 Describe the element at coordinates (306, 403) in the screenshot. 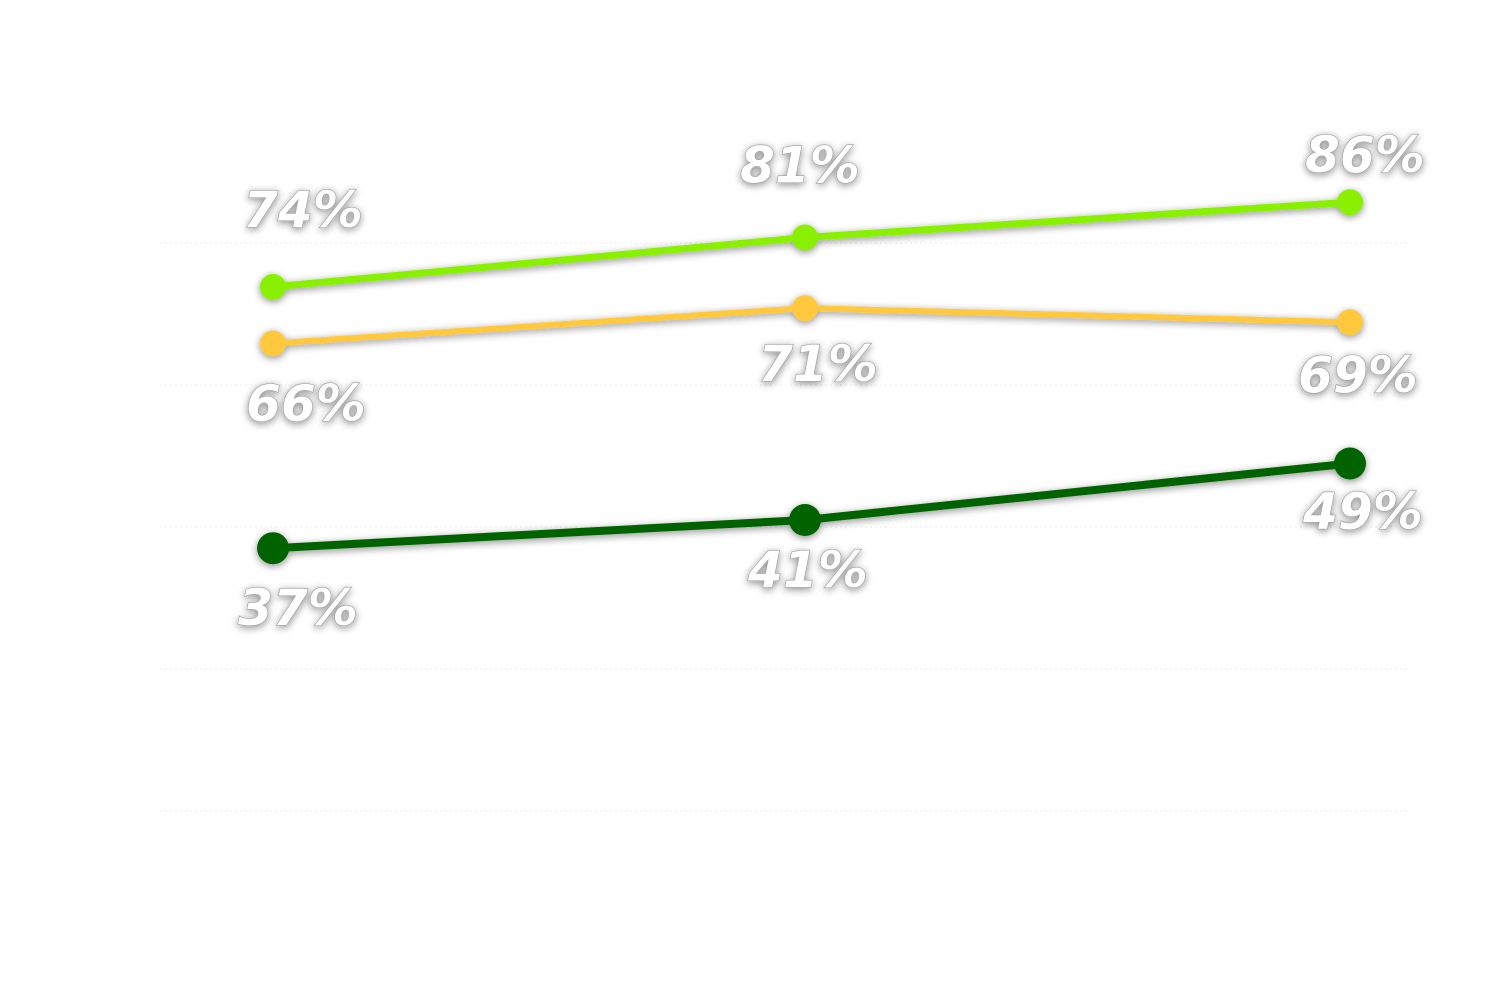

I see `data-label-s2-1: 66%` at that location.